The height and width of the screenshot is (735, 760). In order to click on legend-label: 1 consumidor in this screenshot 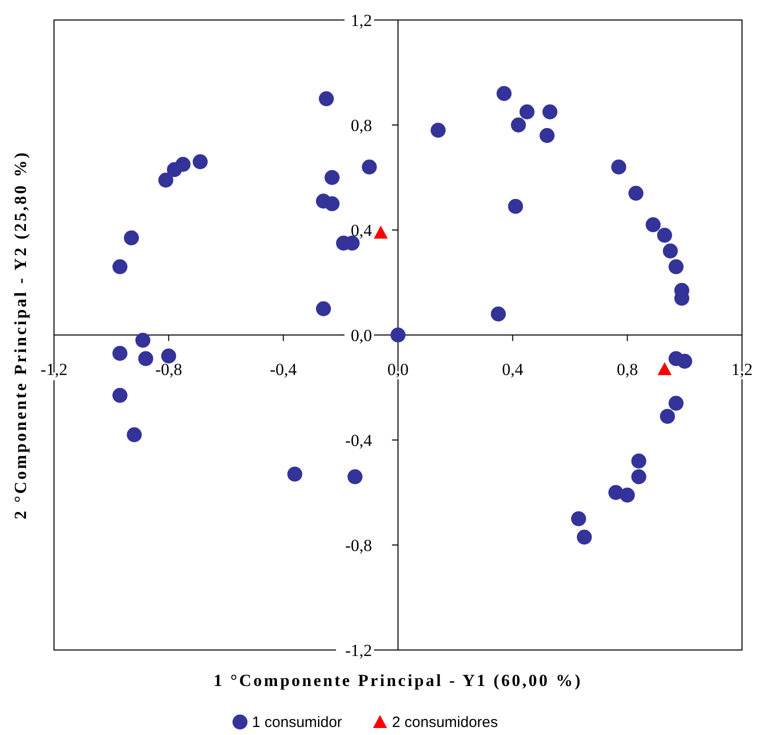, I will do `click(297, 722)`.